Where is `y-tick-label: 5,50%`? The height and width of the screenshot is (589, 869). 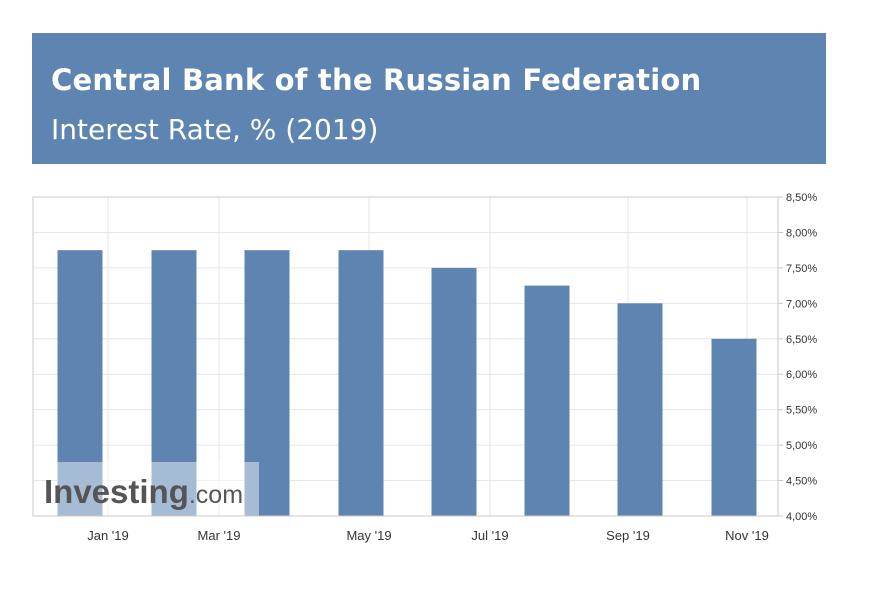 y-tick-label: 5,50% is located at coordinates (801, 411).